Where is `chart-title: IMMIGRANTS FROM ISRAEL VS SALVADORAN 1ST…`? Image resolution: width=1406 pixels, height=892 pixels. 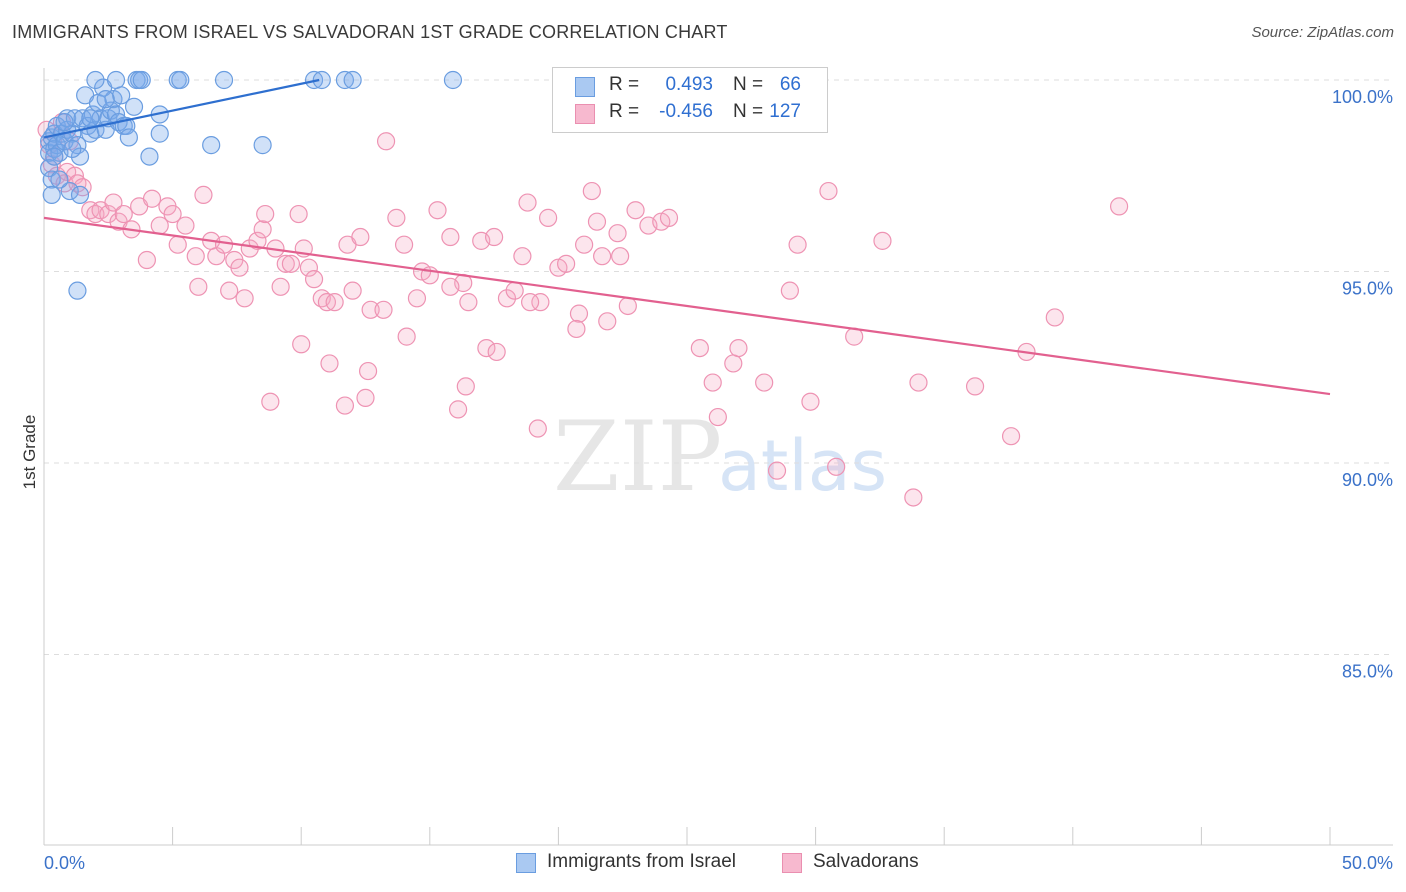 chart-title: IMMIGRANTS FROM ISRAEL VS SALVADORAN 1ST… is located at coordinates (370, 32).